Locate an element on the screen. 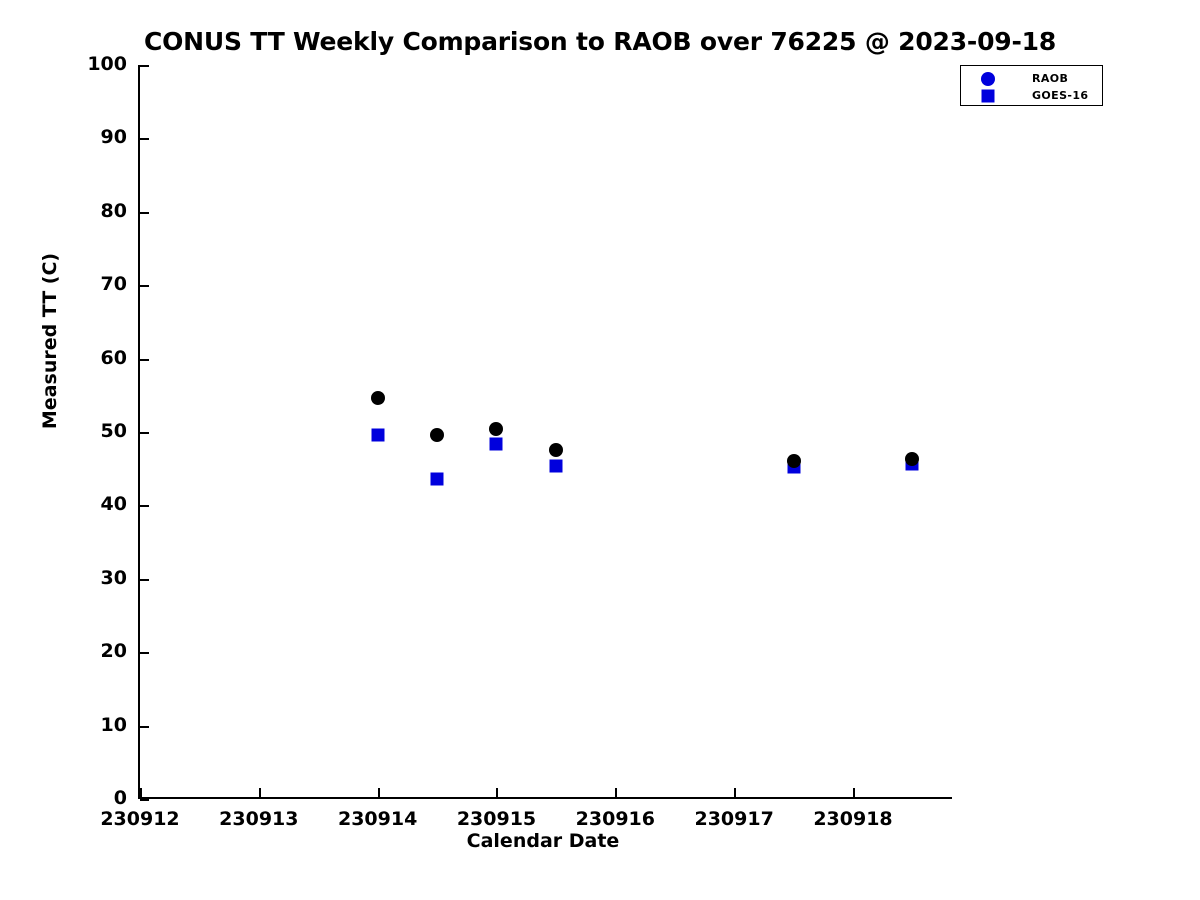 This screenshot has width=1200, height=900. y-axis-tick-label: 70 is located at coordinates (113, 284).